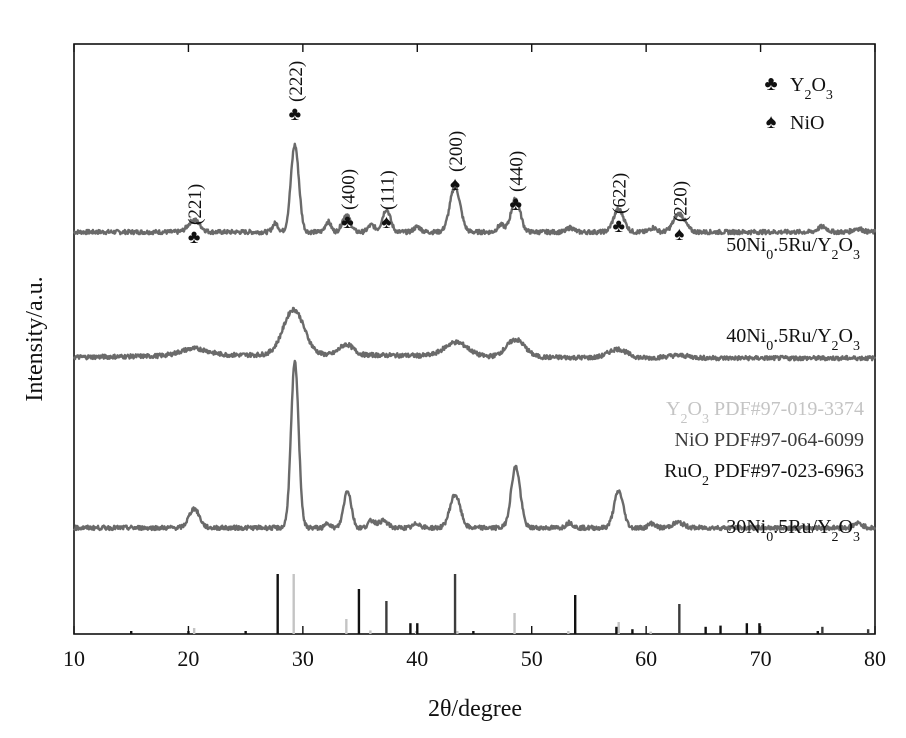 Image resolution: width=906 pixels, height=738 pixels. Describe the element at coordinates (793, 339) in the screenshot. I see `series-label: 40Ni0.5Ru/Y2O3` at that location.